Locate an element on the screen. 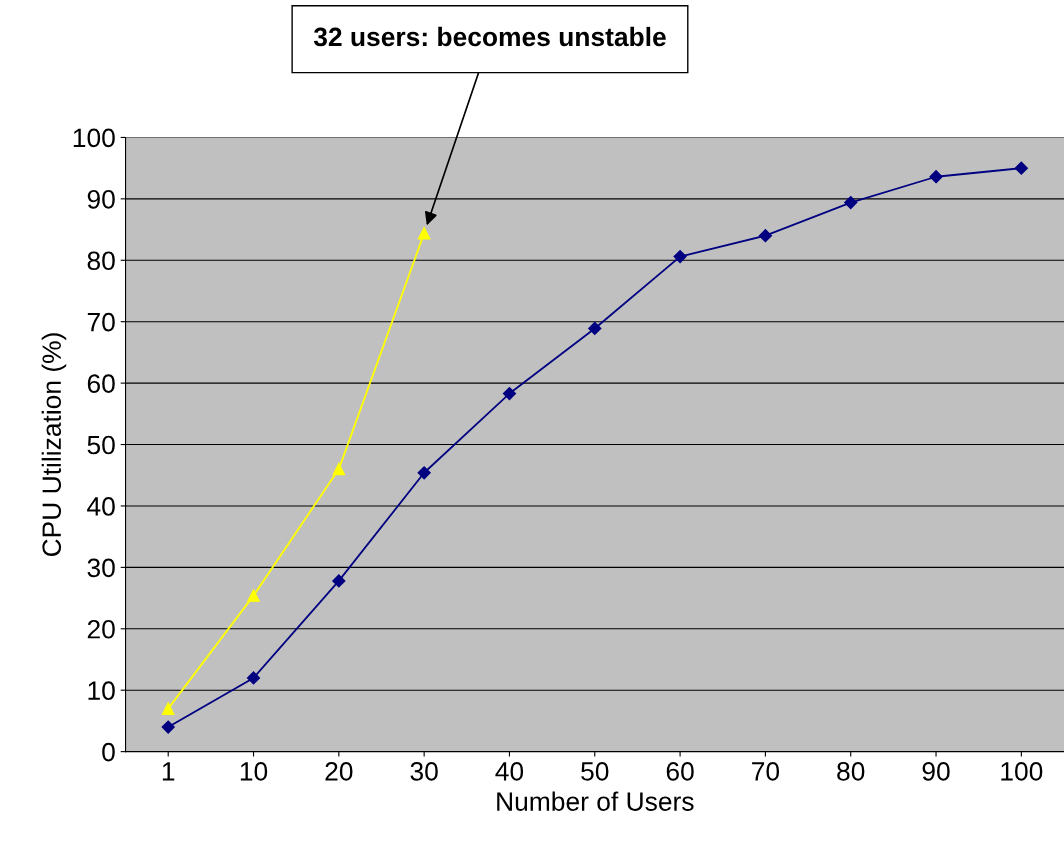  y-tick-label: 30 is located at coordinates (101, 568).